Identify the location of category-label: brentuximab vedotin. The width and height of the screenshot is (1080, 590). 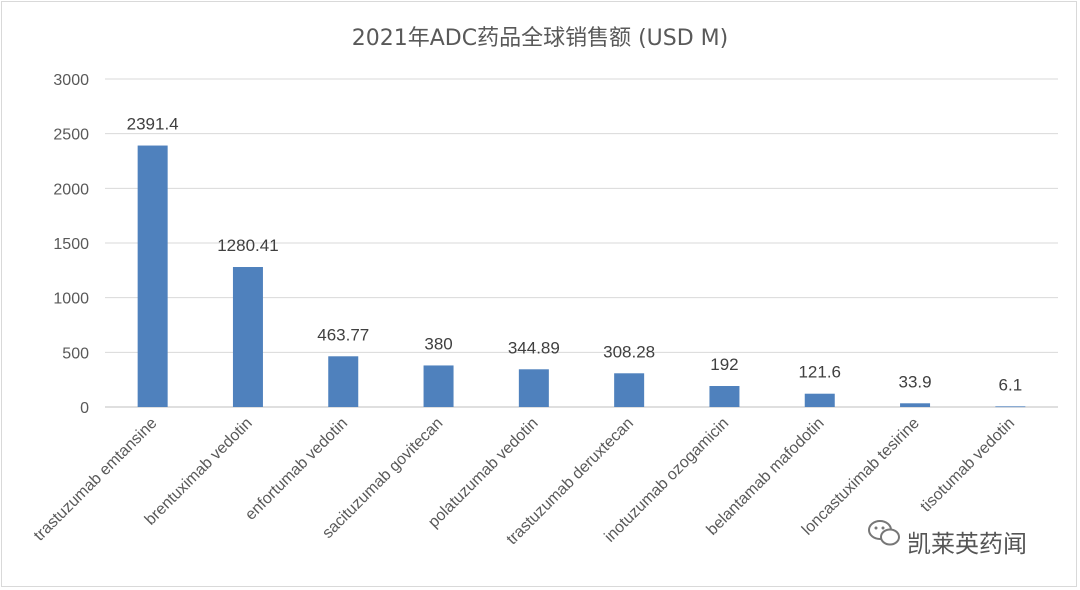
(199, 472).